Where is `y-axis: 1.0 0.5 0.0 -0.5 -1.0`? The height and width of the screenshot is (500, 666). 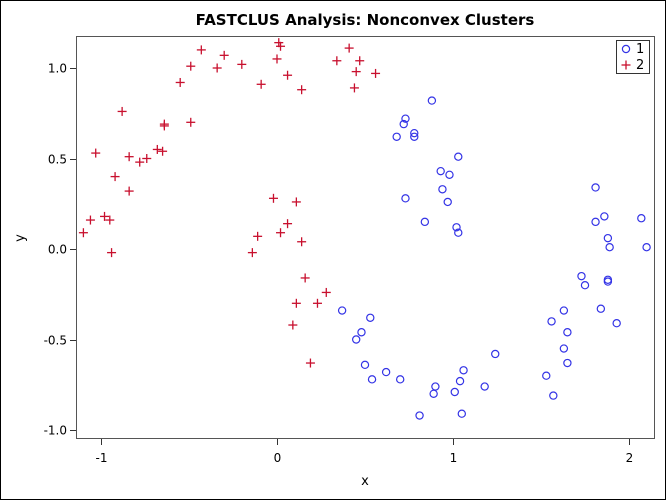
y-axis: 1.0 0.5 0.0 -0.5 -1.0 is located at coordinates (60, 250).